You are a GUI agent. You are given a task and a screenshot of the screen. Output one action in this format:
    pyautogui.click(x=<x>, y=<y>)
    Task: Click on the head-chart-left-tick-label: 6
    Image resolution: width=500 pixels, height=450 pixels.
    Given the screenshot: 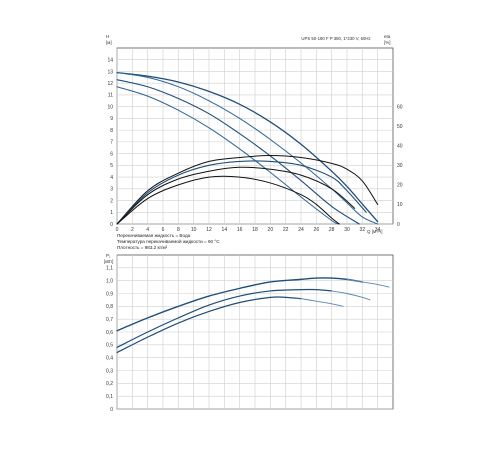 What is the action you would take?
    pyautogui.click(x=111, y=154)
    